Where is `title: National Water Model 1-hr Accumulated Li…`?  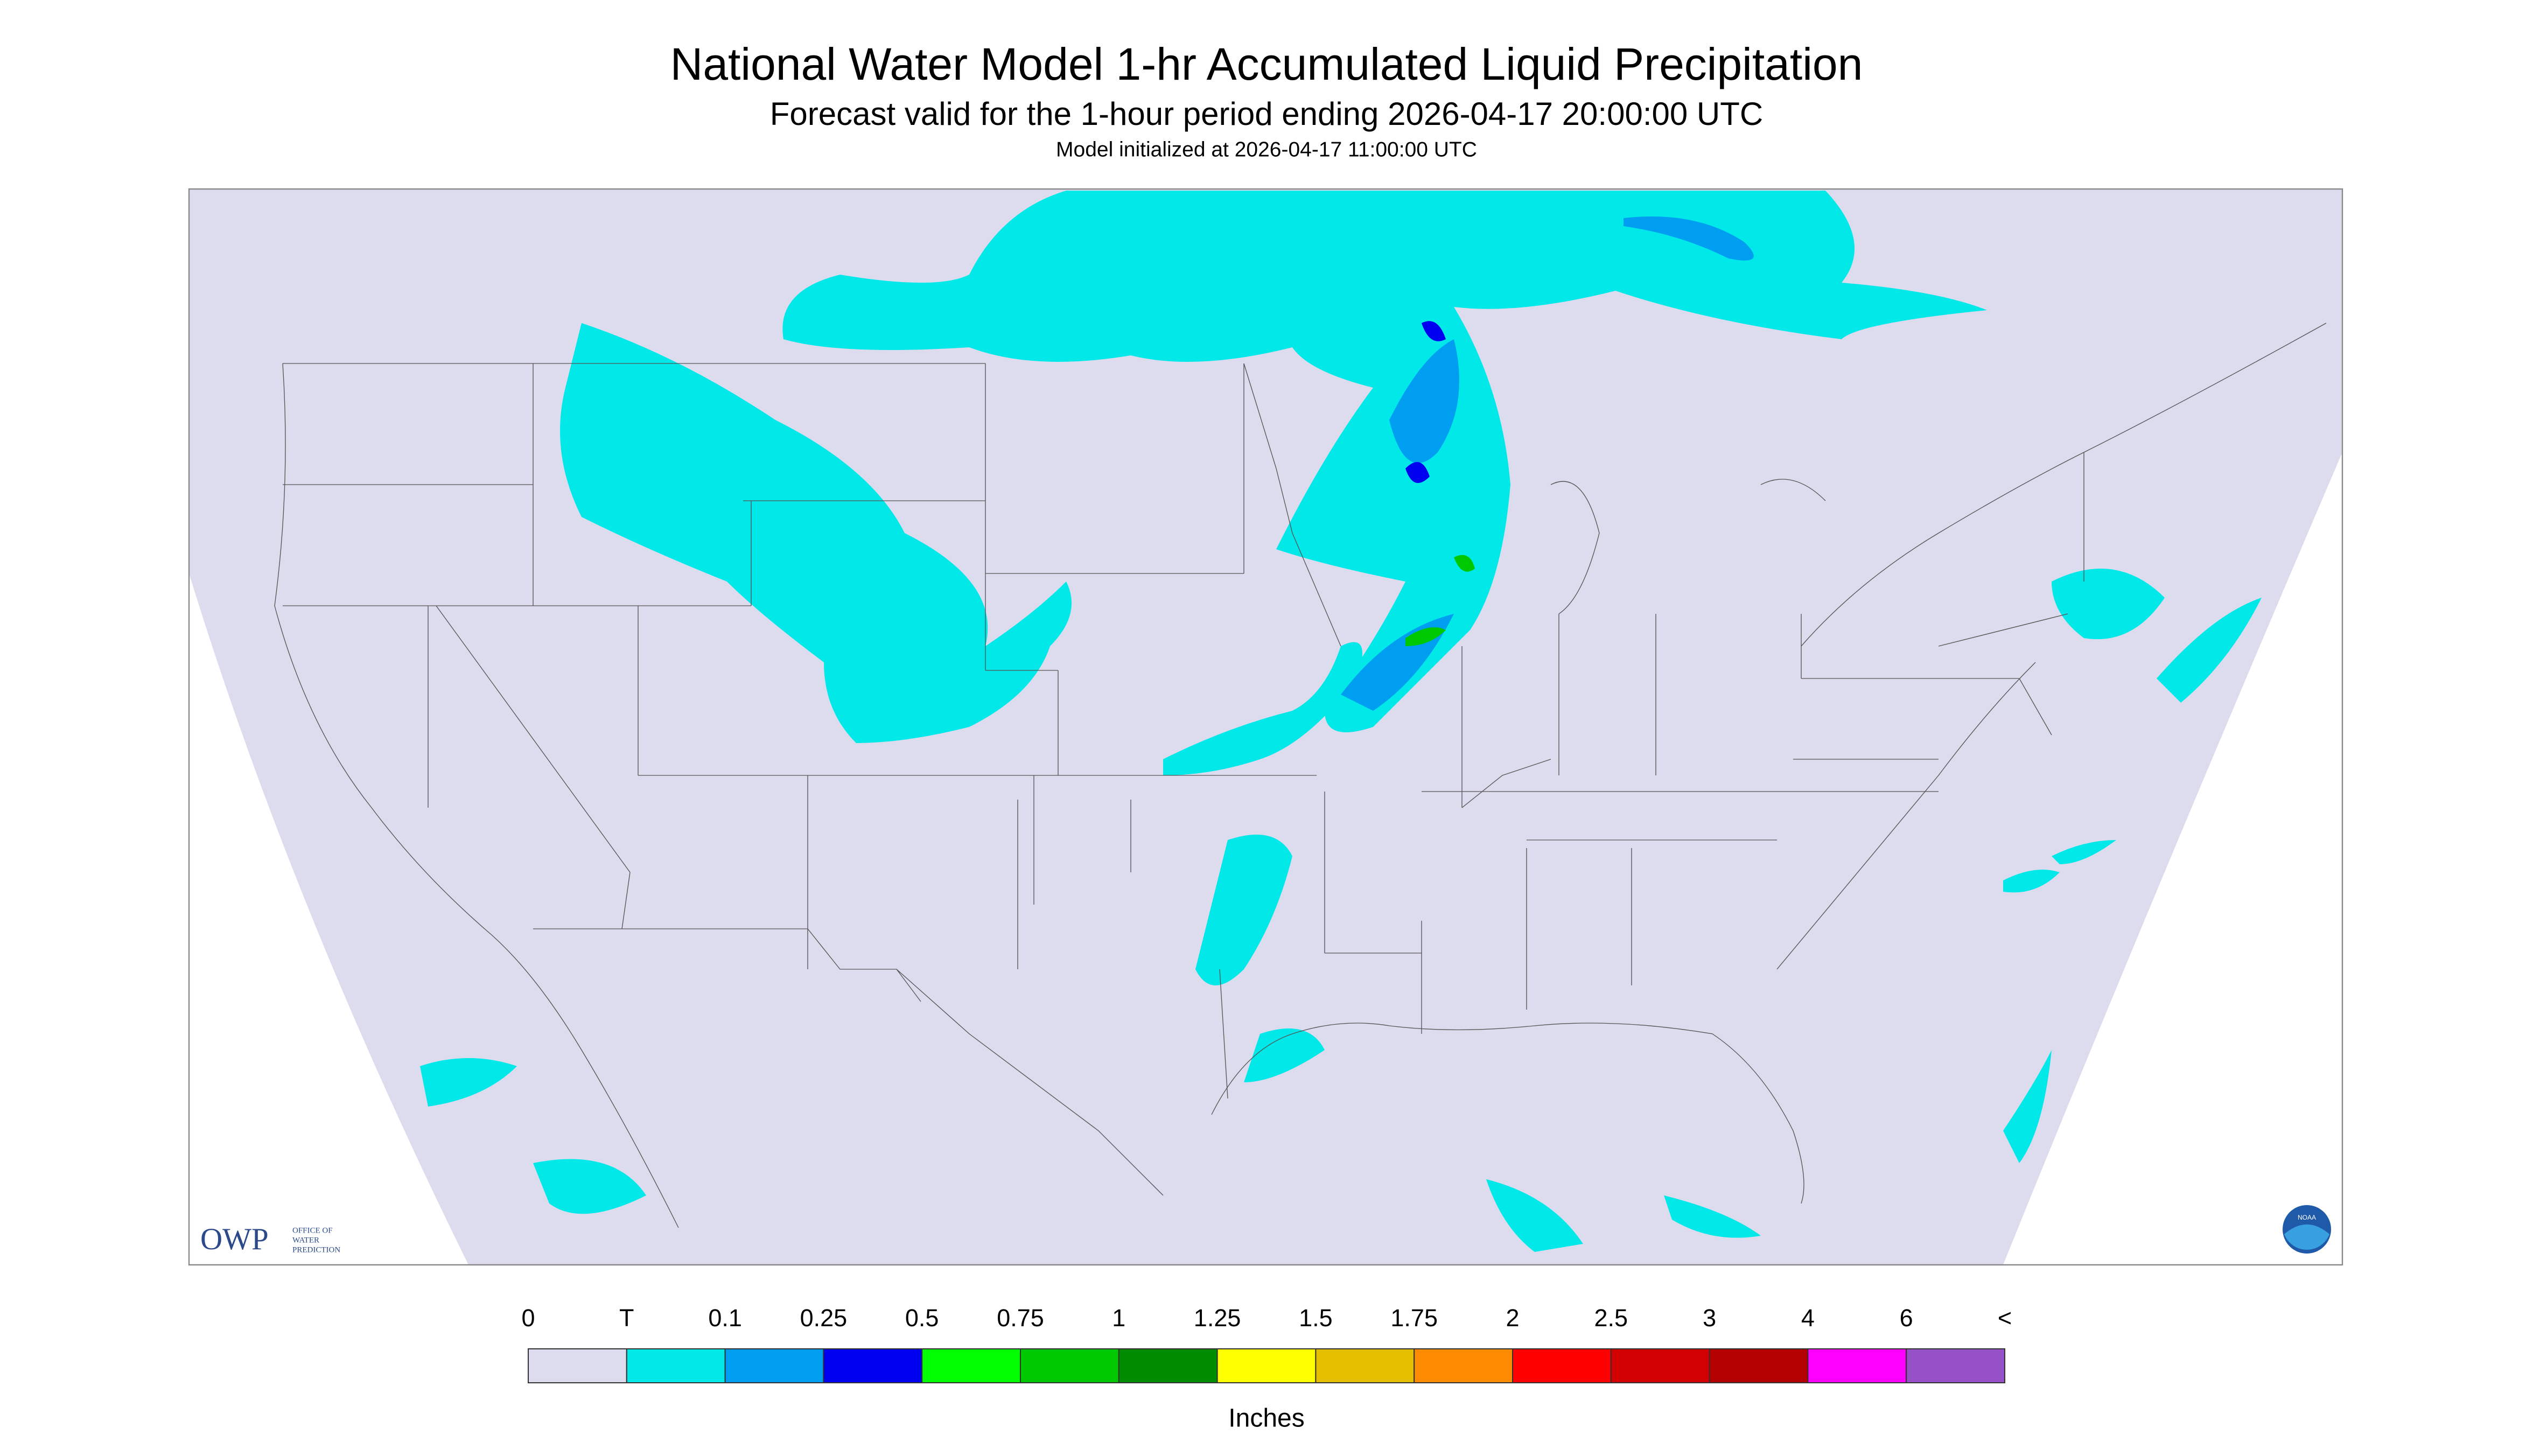
title: National Water Model 1-hr Accumulated Li… is located at coordinates (1266, 64).